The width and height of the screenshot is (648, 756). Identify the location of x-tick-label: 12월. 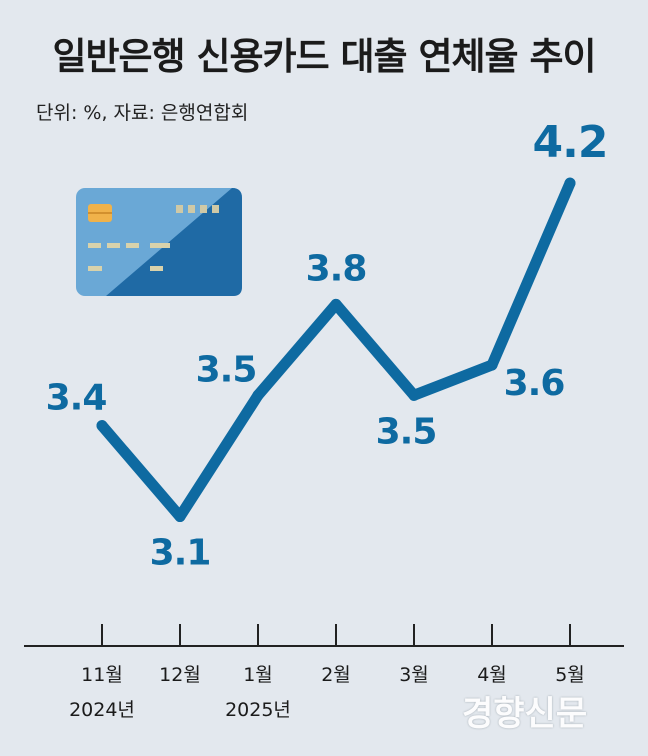
(180, 675).